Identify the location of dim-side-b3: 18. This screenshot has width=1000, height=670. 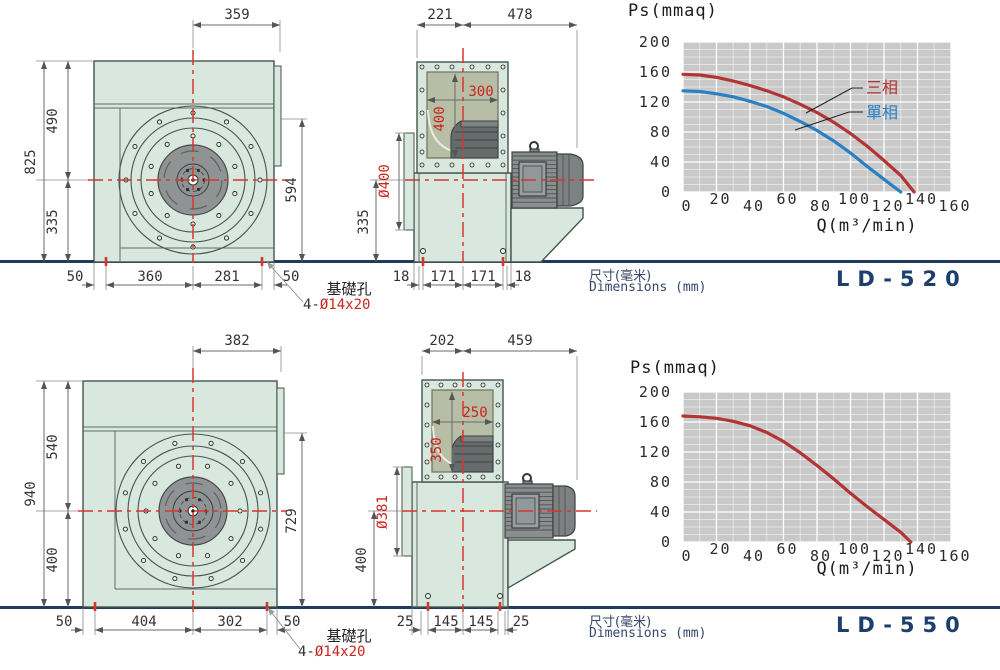
(523, 277).